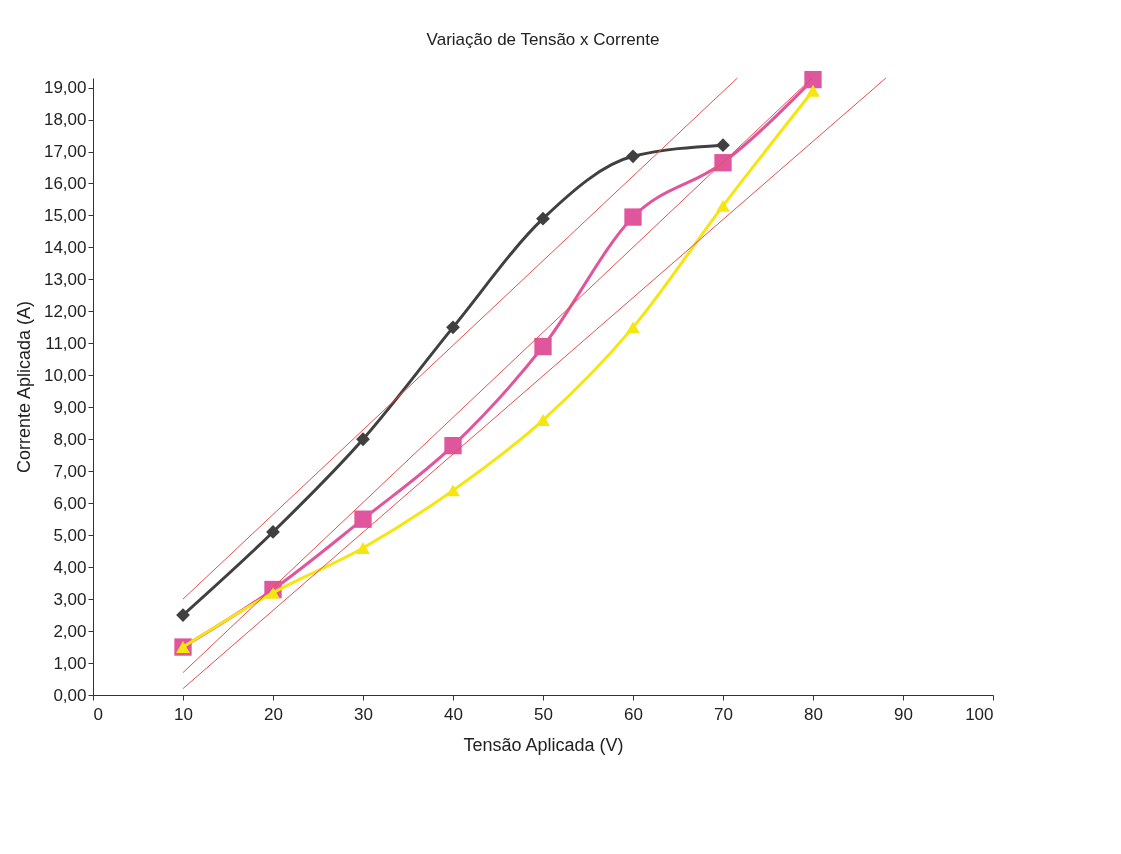 This screenshot has height=854, width=1121. What do you see at coordinates (543, 744) in the screenshot?
I see `x-axis-title: Tensão Aplicada (V)` at bounding box center [543, 744].